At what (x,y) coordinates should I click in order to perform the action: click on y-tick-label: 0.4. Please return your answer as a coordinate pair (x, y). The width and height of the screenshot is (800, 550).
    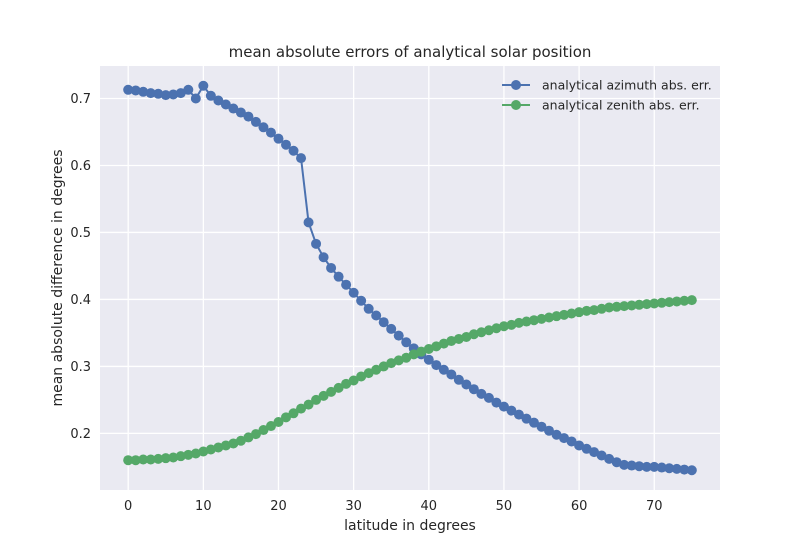
    Looking at the image, I should click on (80, 300).